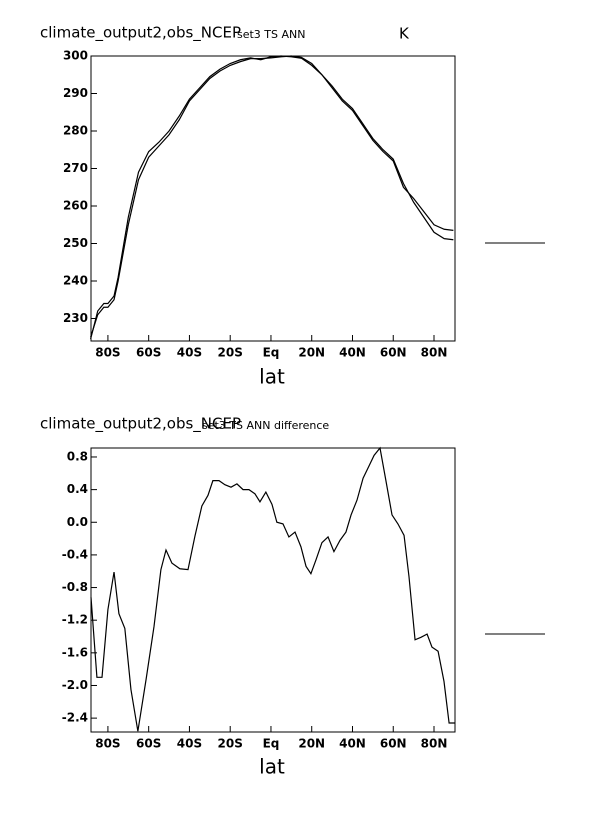 This screenshot has height=814, width=606. What do you see at coordinates (75, 56) in the screenshot?
I see `y-tick-label: 300` at bounding box center [75, 56].